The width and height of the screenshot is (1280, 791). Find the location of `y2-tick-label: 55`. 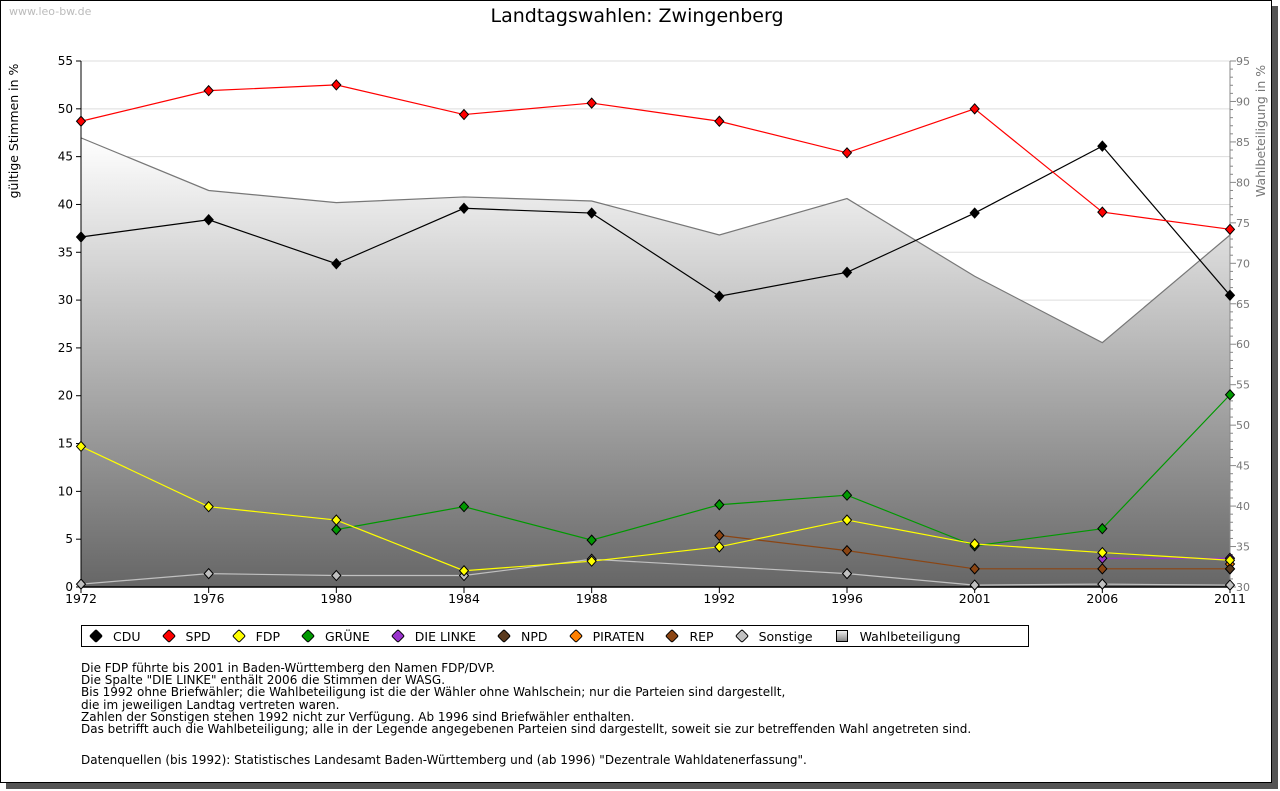

y2-tick-label: 55 is located at coordinates (1243, 385).